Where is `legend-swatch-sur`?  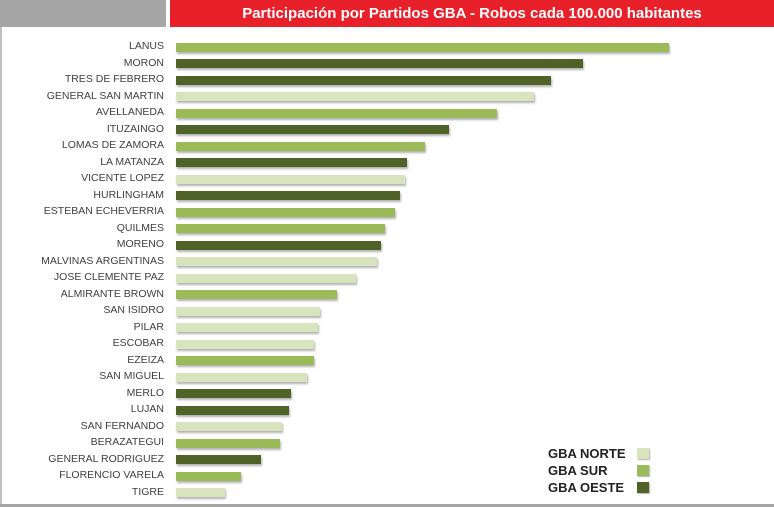
legend-swatch-sur is located at coordinates (643, 470).